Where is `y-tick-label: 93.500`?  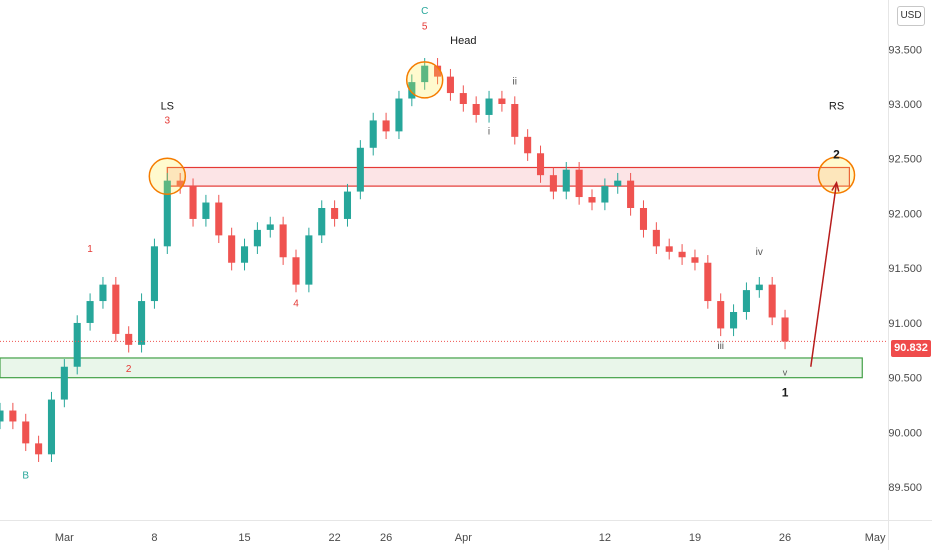 y-tick-label: 93.500 is located at coordinates (905, 50).